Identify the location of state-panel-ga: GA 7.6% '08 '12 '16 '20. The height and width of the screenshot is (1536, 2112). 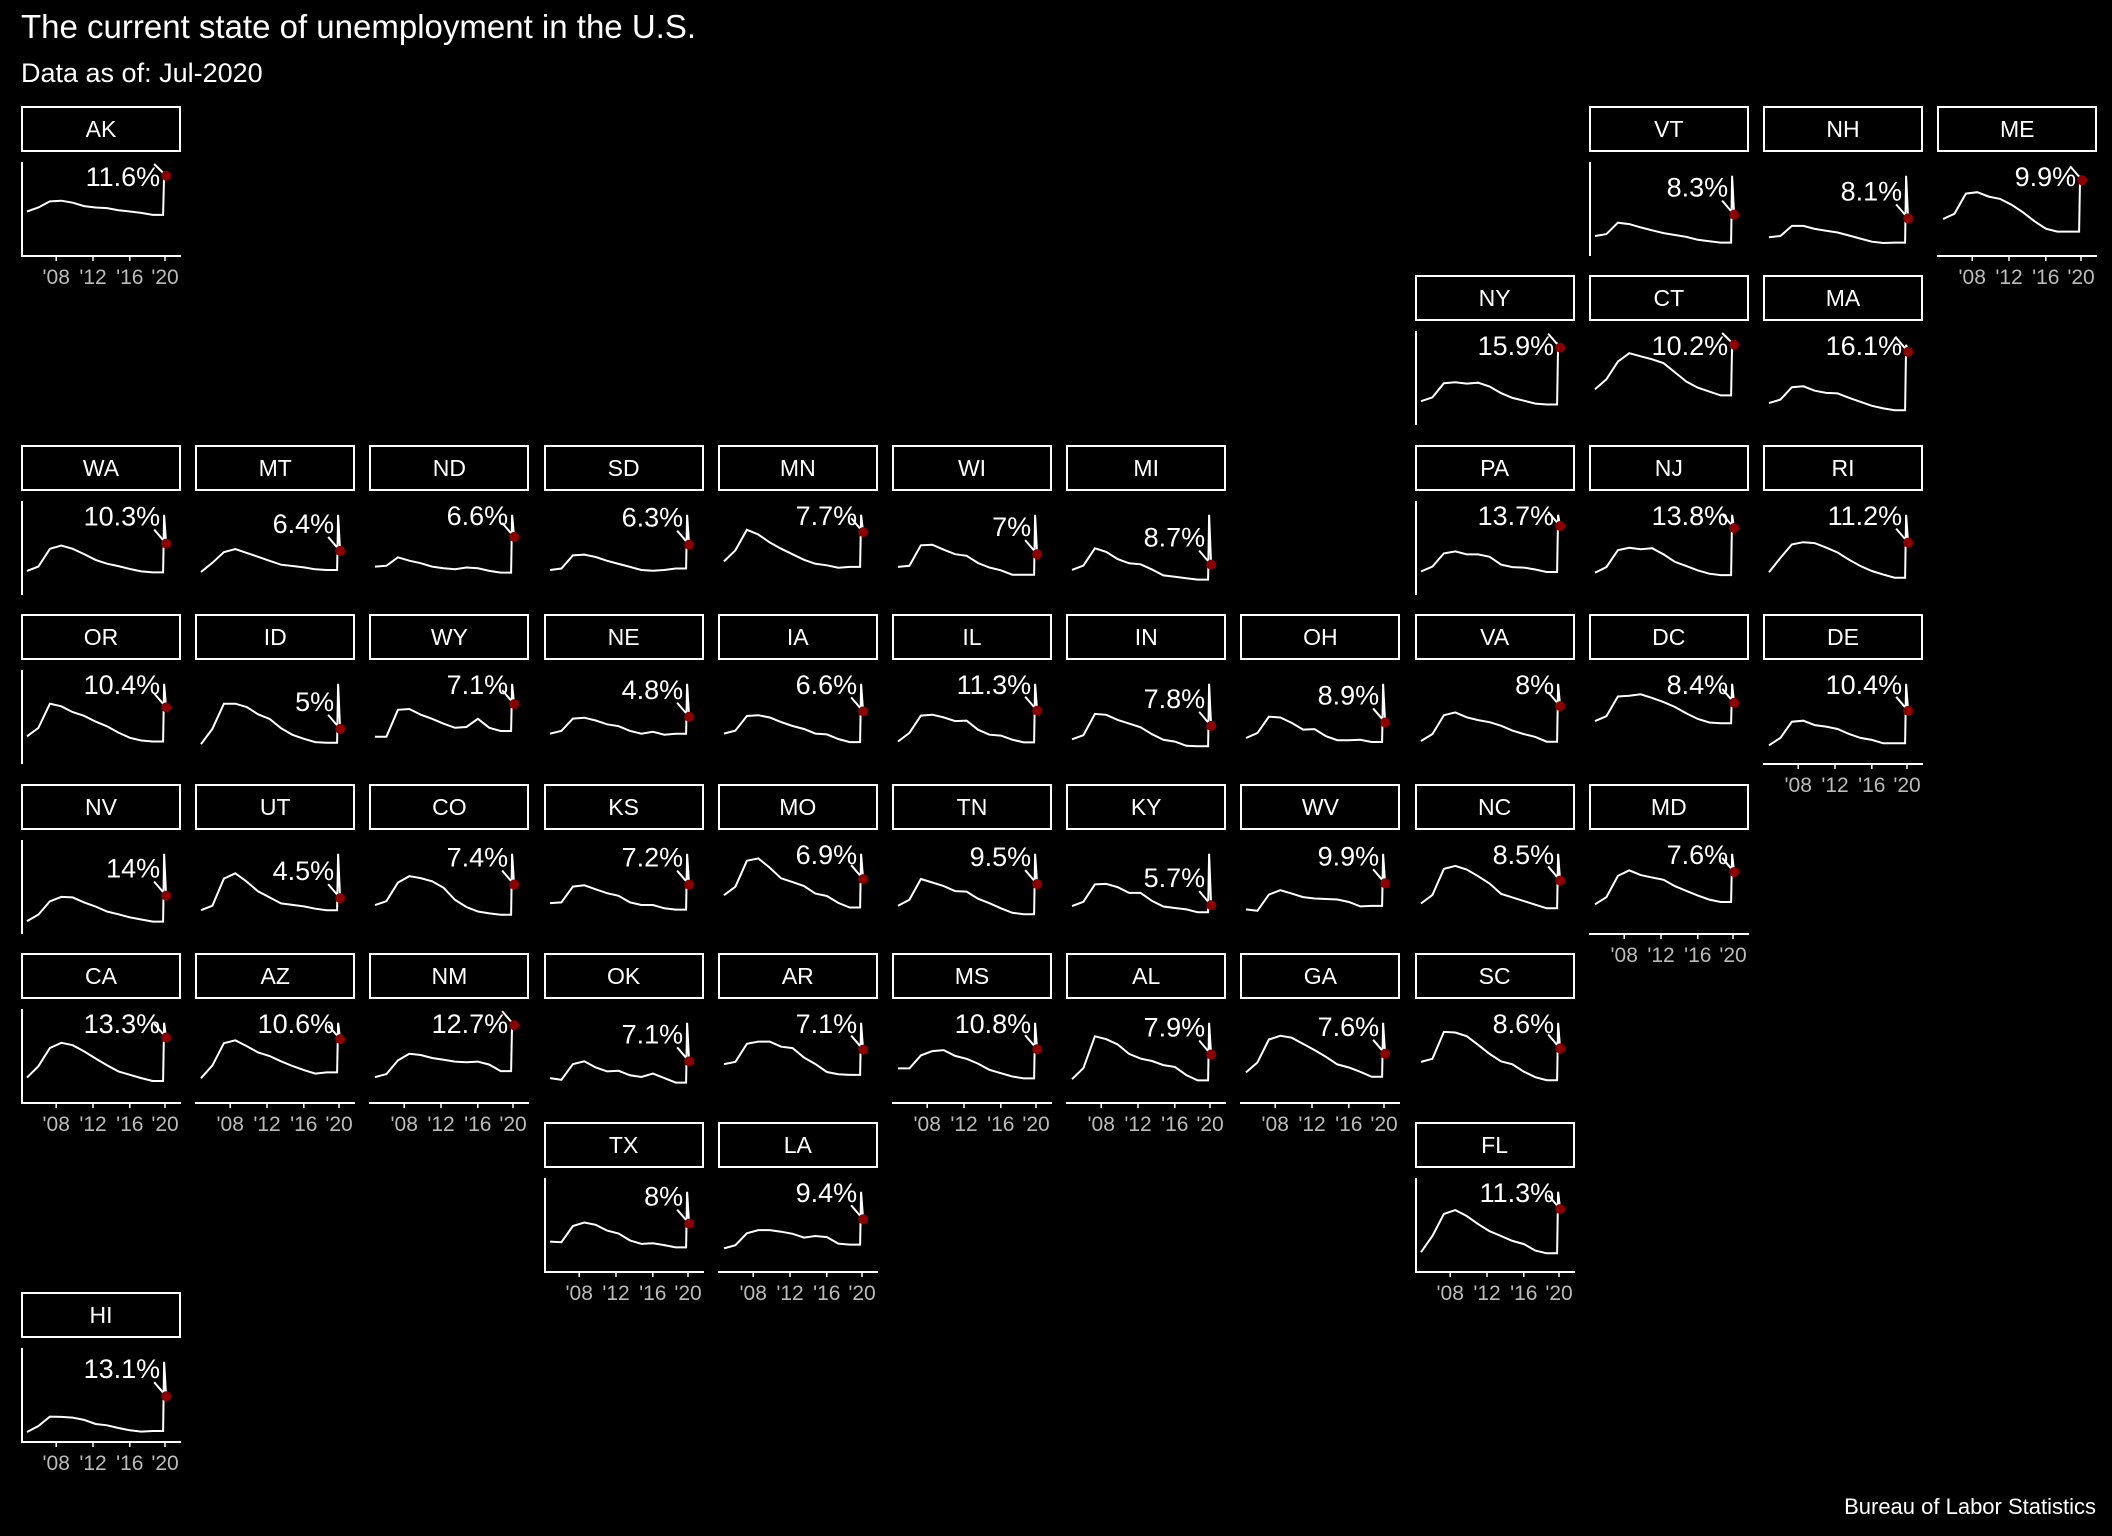
(1320, 1044).